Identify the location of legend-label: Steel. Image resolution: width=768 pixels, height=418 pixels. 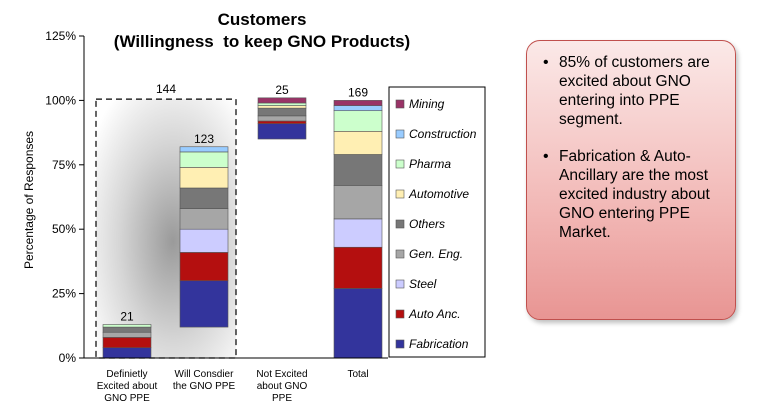
(423, 284).